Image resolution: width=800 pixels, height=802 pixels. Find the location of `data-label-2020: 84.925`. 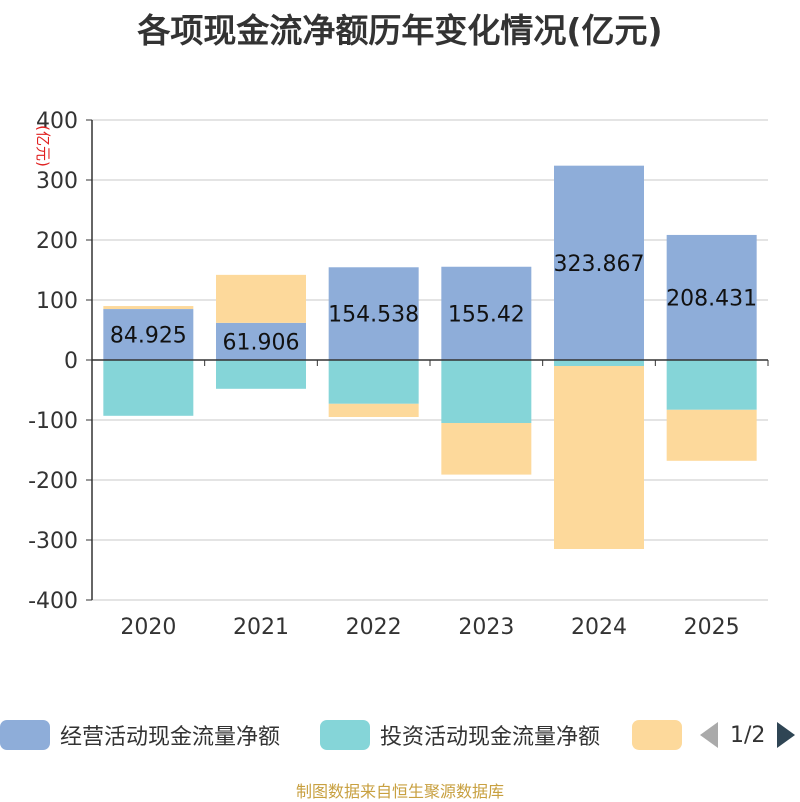

data-label-2020: 84.925 is located at coordinates (148, 336).